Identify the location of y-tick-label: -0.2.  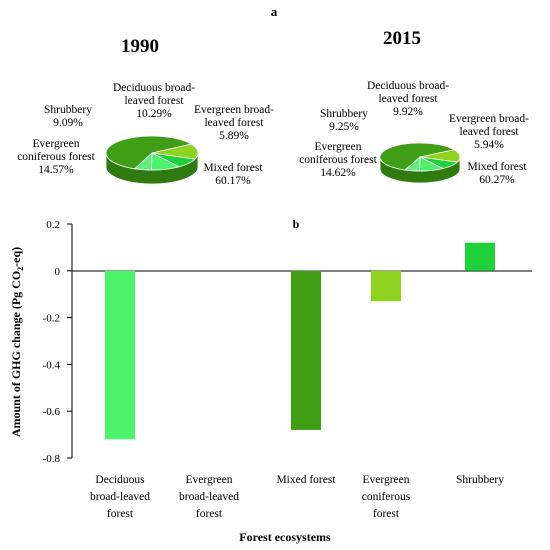
(51, 319).